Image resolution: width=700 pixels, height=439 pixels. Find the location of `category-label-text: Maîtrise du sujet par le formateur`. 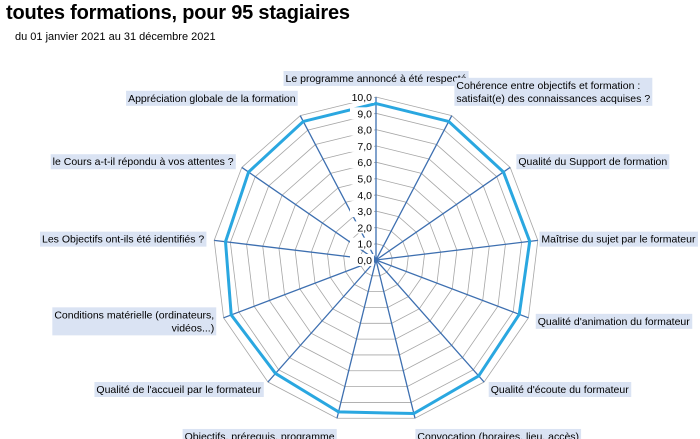

category-label-text: Maîtrise du sujet par le formateur is located at coordinates (618, 240).